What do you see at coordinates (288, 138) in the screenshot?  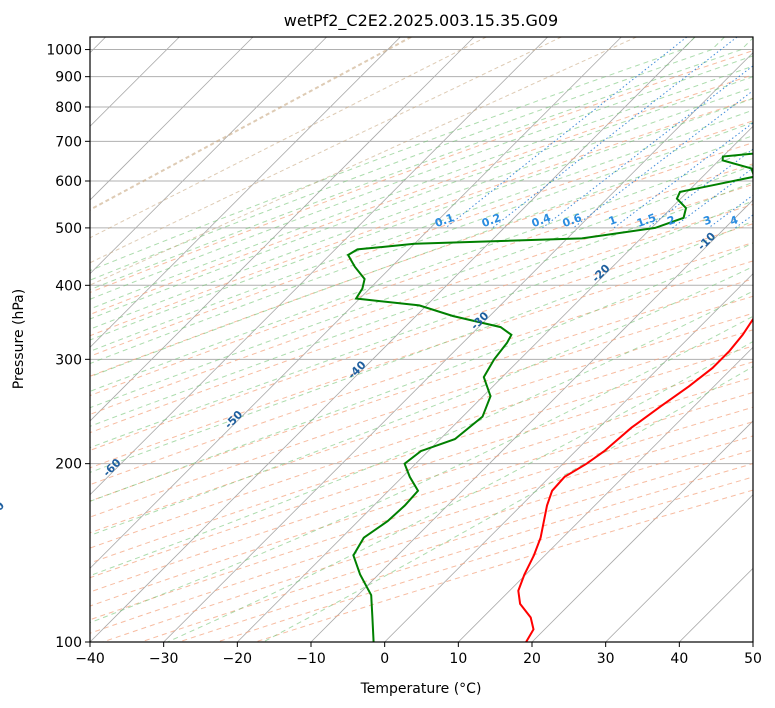 I see `saturation-arc-line` at bounding box center [288, 138].